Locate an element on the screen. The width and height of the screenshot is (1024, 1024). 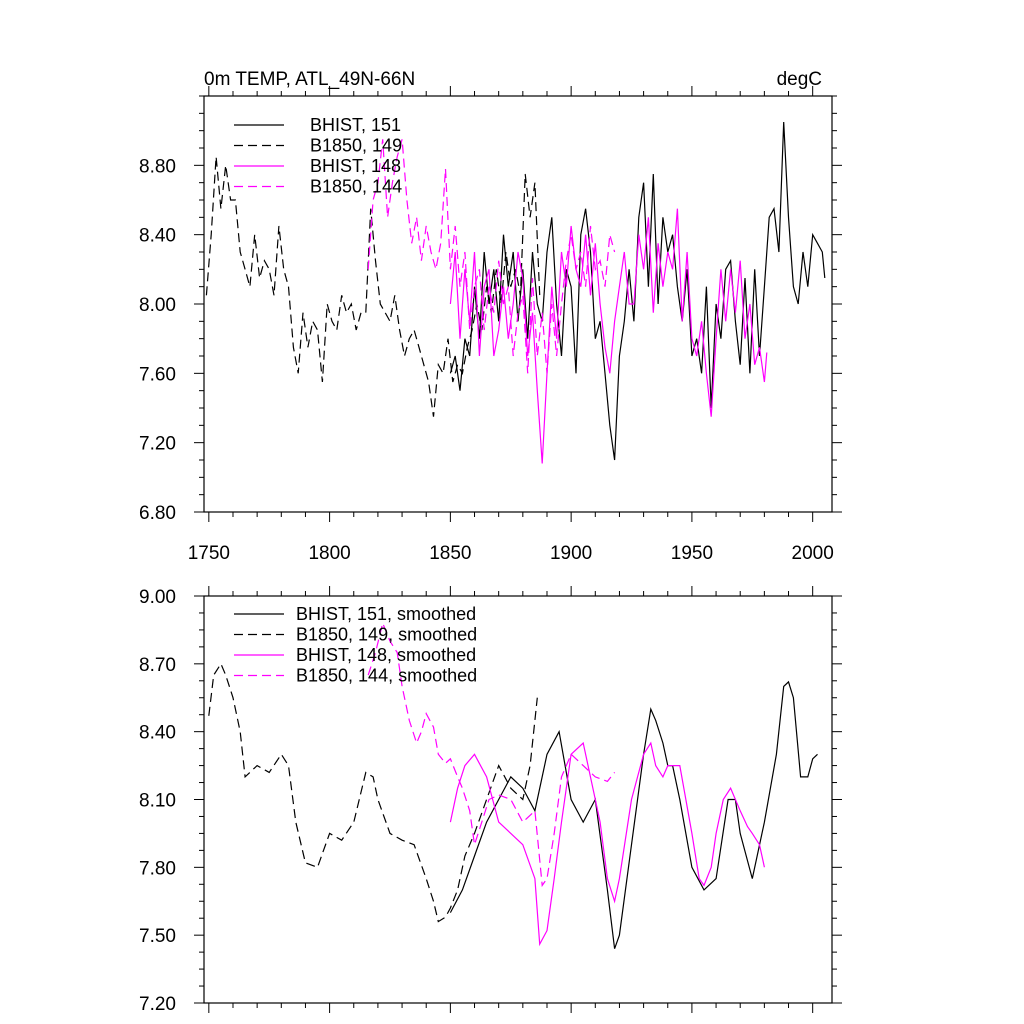
legend-label: BHIST, 148, smoothed is located at coordinates (386, 655).